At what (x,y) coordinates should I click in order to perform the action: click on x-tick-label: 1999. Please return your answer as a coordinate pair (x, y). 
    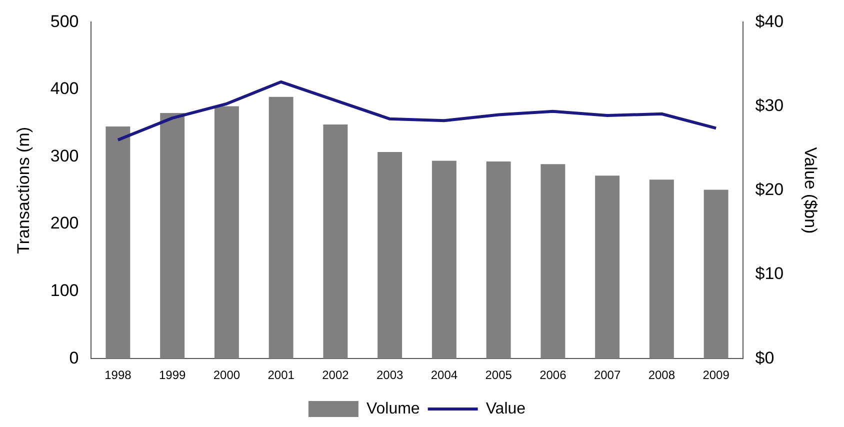
    Looking at the image, I should click on (172, 375).